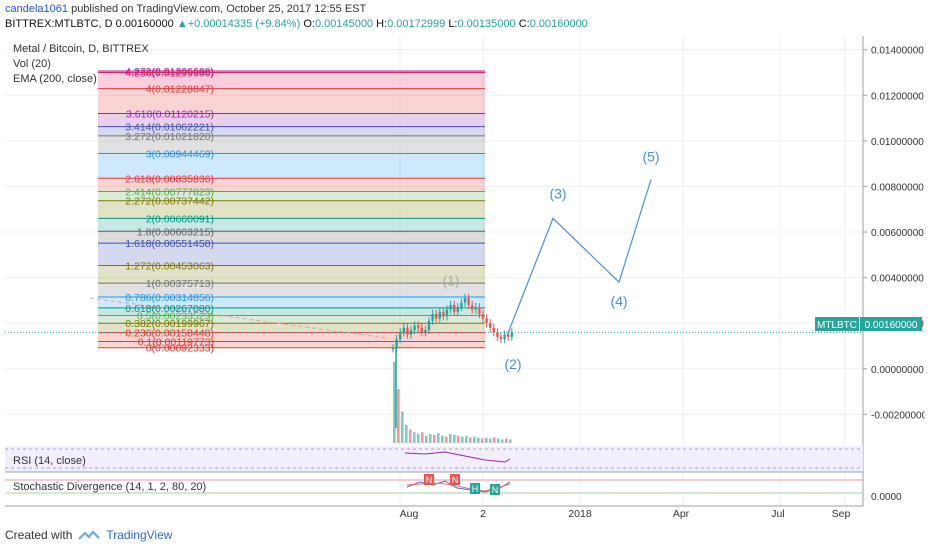 This screenshot has height=550, width=932. Describe the element at coordinates (841, 514) in the screenshot. I see `time-axis-label: Sep` at that location.